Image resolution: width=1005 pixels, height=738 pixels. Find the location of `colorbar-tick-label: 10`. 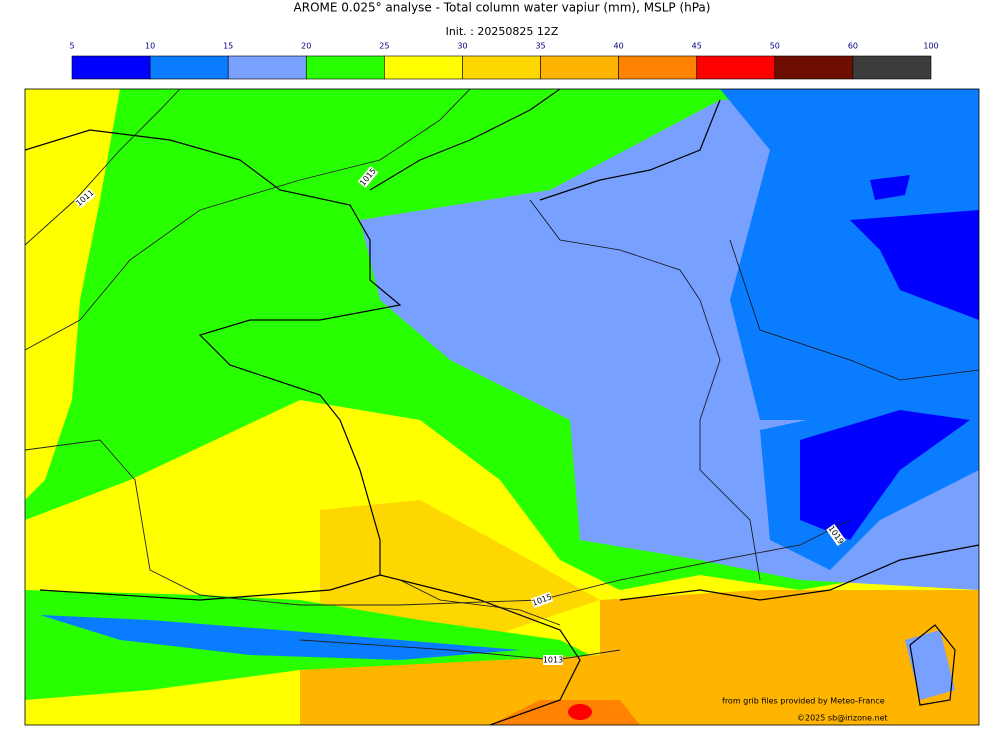

colorbar-tick-label: 10 is located at coordinates (150, 46).